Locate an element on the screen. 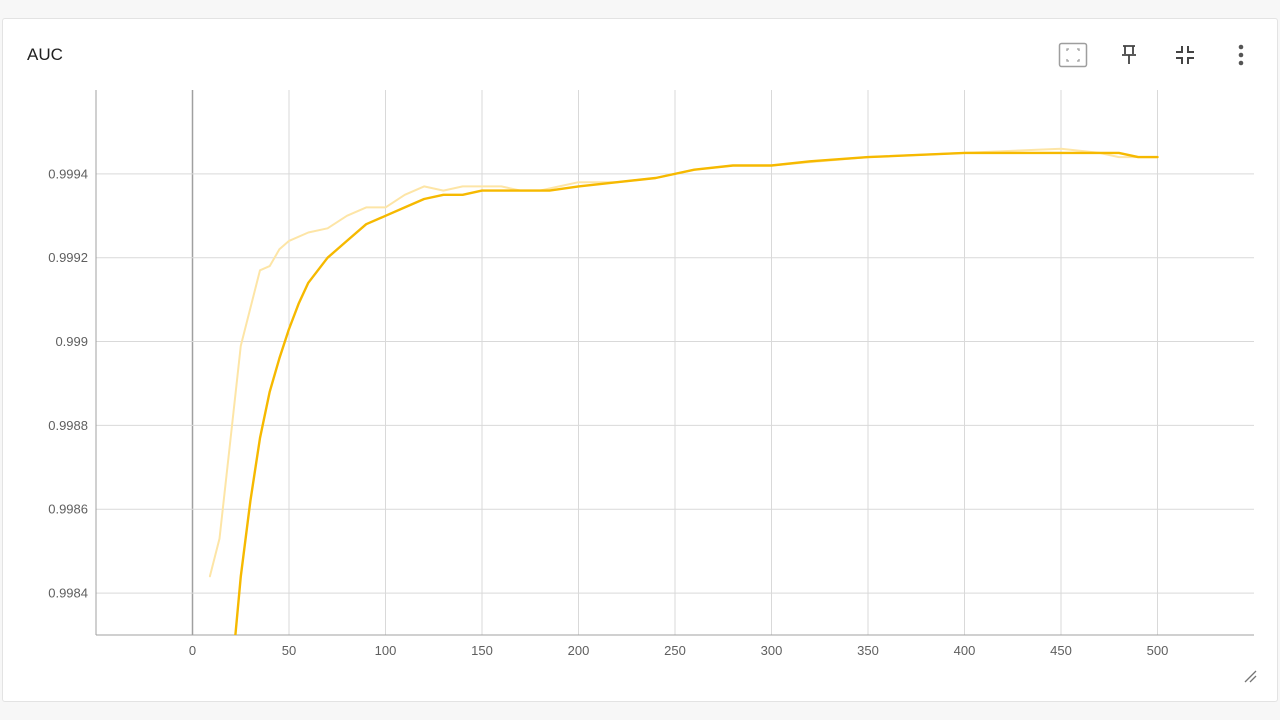  y-tick-label: 0.9992 is located at coordinates (68, 257).